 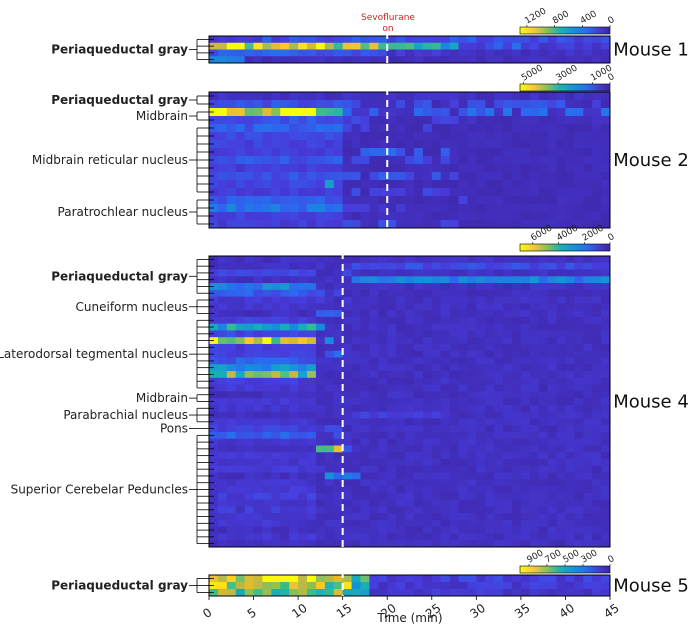 I want to click on row-group-label: Superior Cerebelar Peduncles, so click(x=99, y=489).